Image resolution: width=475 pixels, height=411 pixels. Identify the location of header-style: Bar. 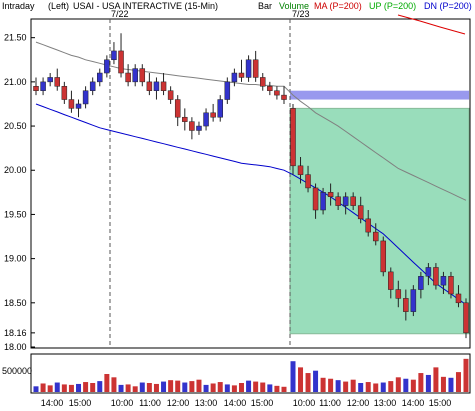
(265, 6).